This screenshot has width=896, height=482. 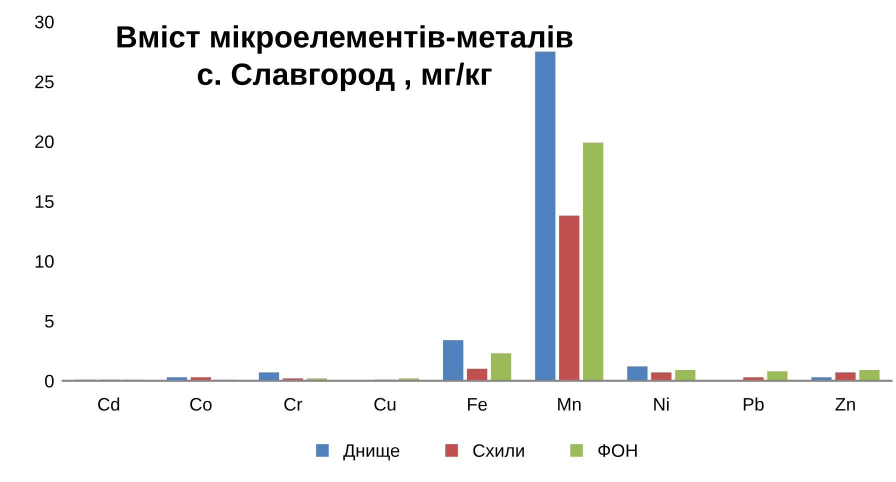 I want to click on x-tick-label: Co, so click(x=201, y=404).